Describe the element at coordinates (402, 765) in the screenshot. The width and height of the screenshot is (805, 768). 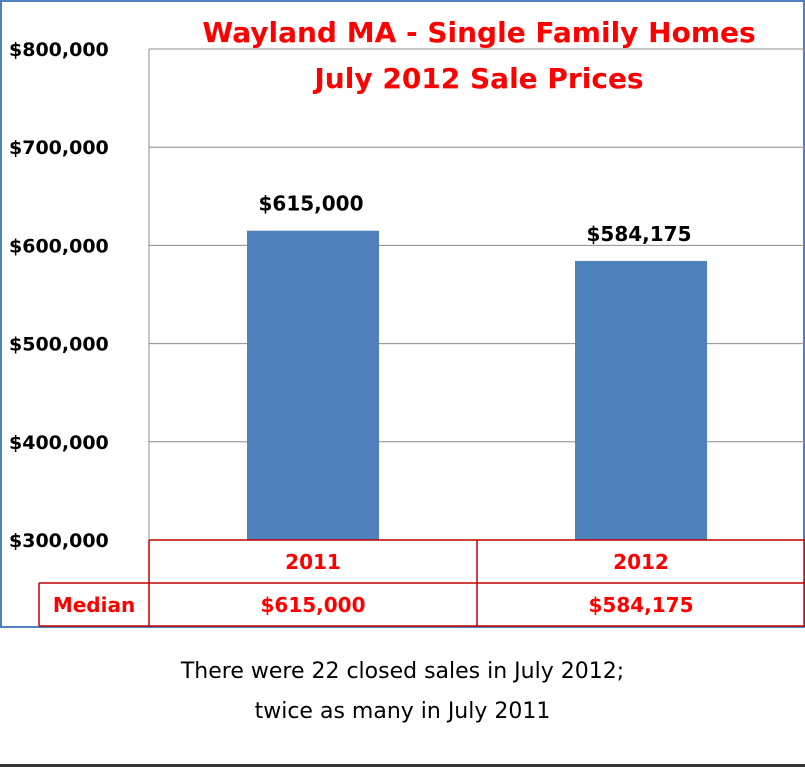
I see `bottom-rule` at that location.